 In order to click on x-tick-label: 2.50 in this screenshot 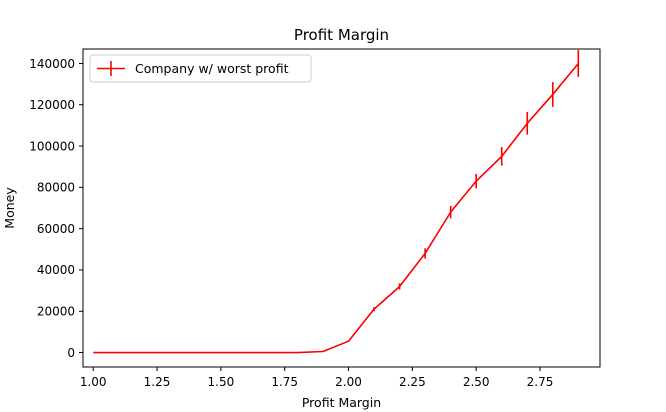, I will do `click(476, 382)`.